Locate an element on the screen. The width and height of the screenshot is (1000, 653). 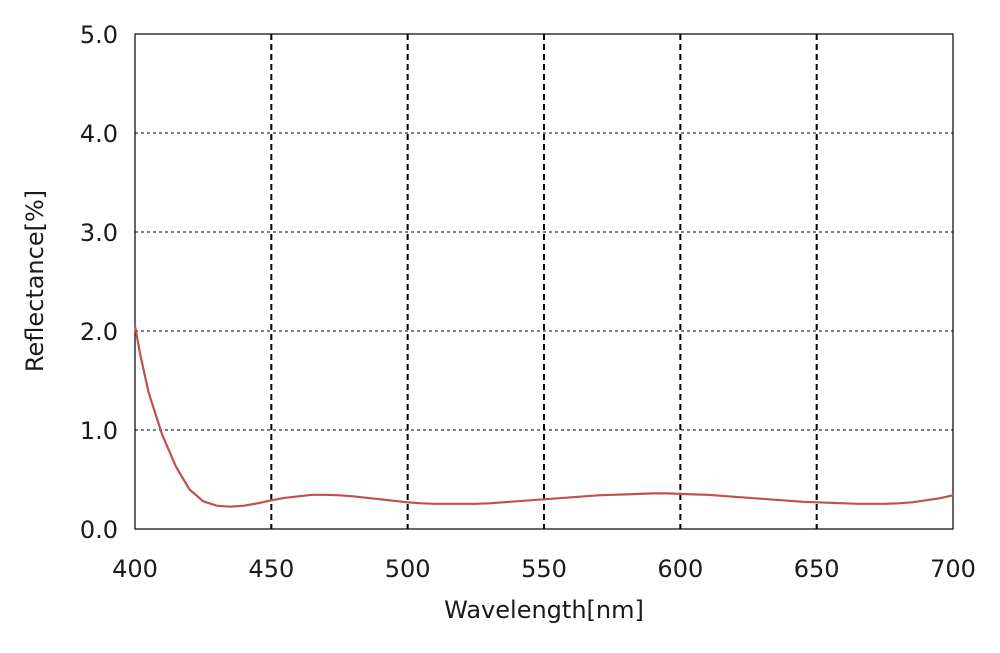
x-tick-label: 550 is located at coordinates (544, 569).